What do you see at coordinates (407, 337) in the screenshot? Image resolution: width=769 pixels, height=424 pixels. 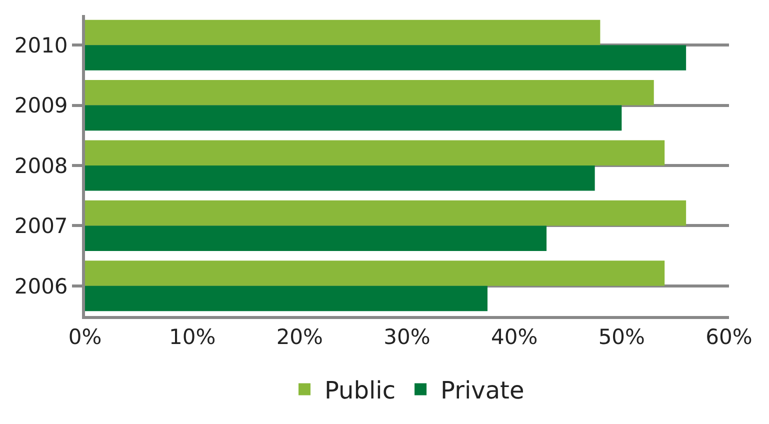 I see `x-tick-label: 30%` at bounding box center [407, 337].